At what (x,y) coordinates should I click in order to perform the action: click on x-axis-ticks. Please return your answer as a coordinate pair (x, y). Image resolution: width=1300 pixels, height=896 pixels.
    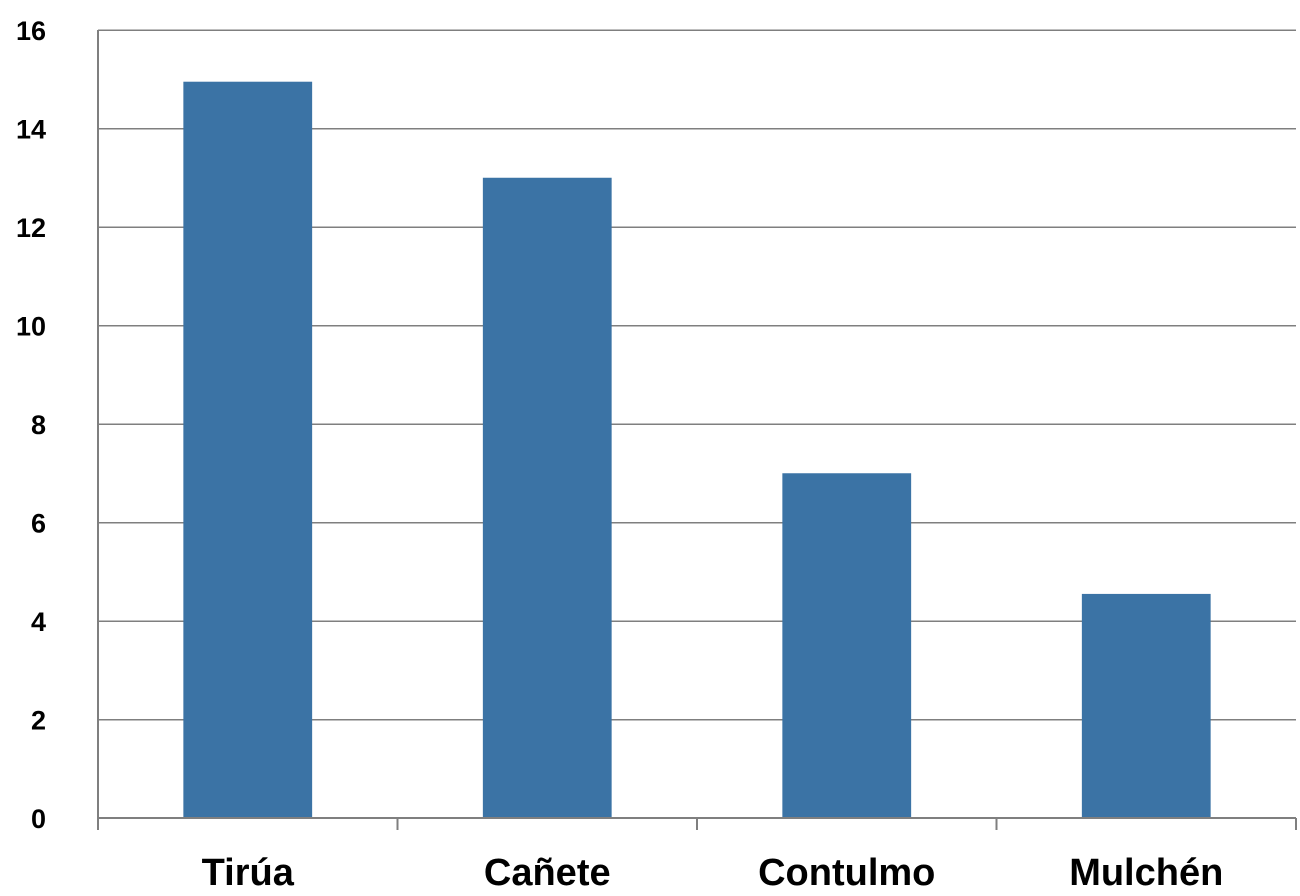
    Looking at the image, I should click on (697, 824).